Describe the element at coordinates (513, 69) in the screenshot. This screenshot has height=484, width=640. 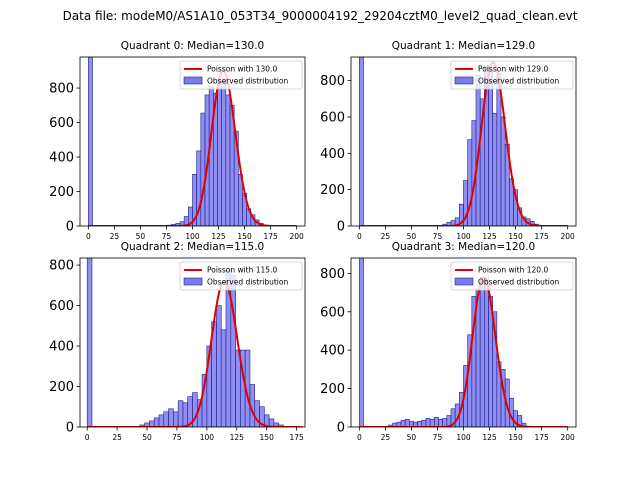
I see `legend-line-label: Poisson with 129.0` at that location.